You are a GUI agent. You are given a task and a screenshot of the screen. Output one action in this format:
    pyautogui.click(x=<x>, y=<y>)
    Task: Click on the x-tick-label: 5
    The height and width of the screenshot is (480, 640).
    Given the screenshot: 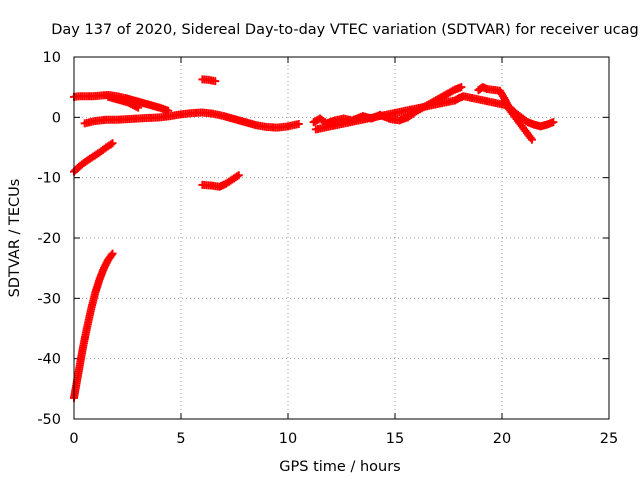 What is the action you would take?
    pyautogui.click(x=180, y=439)
    